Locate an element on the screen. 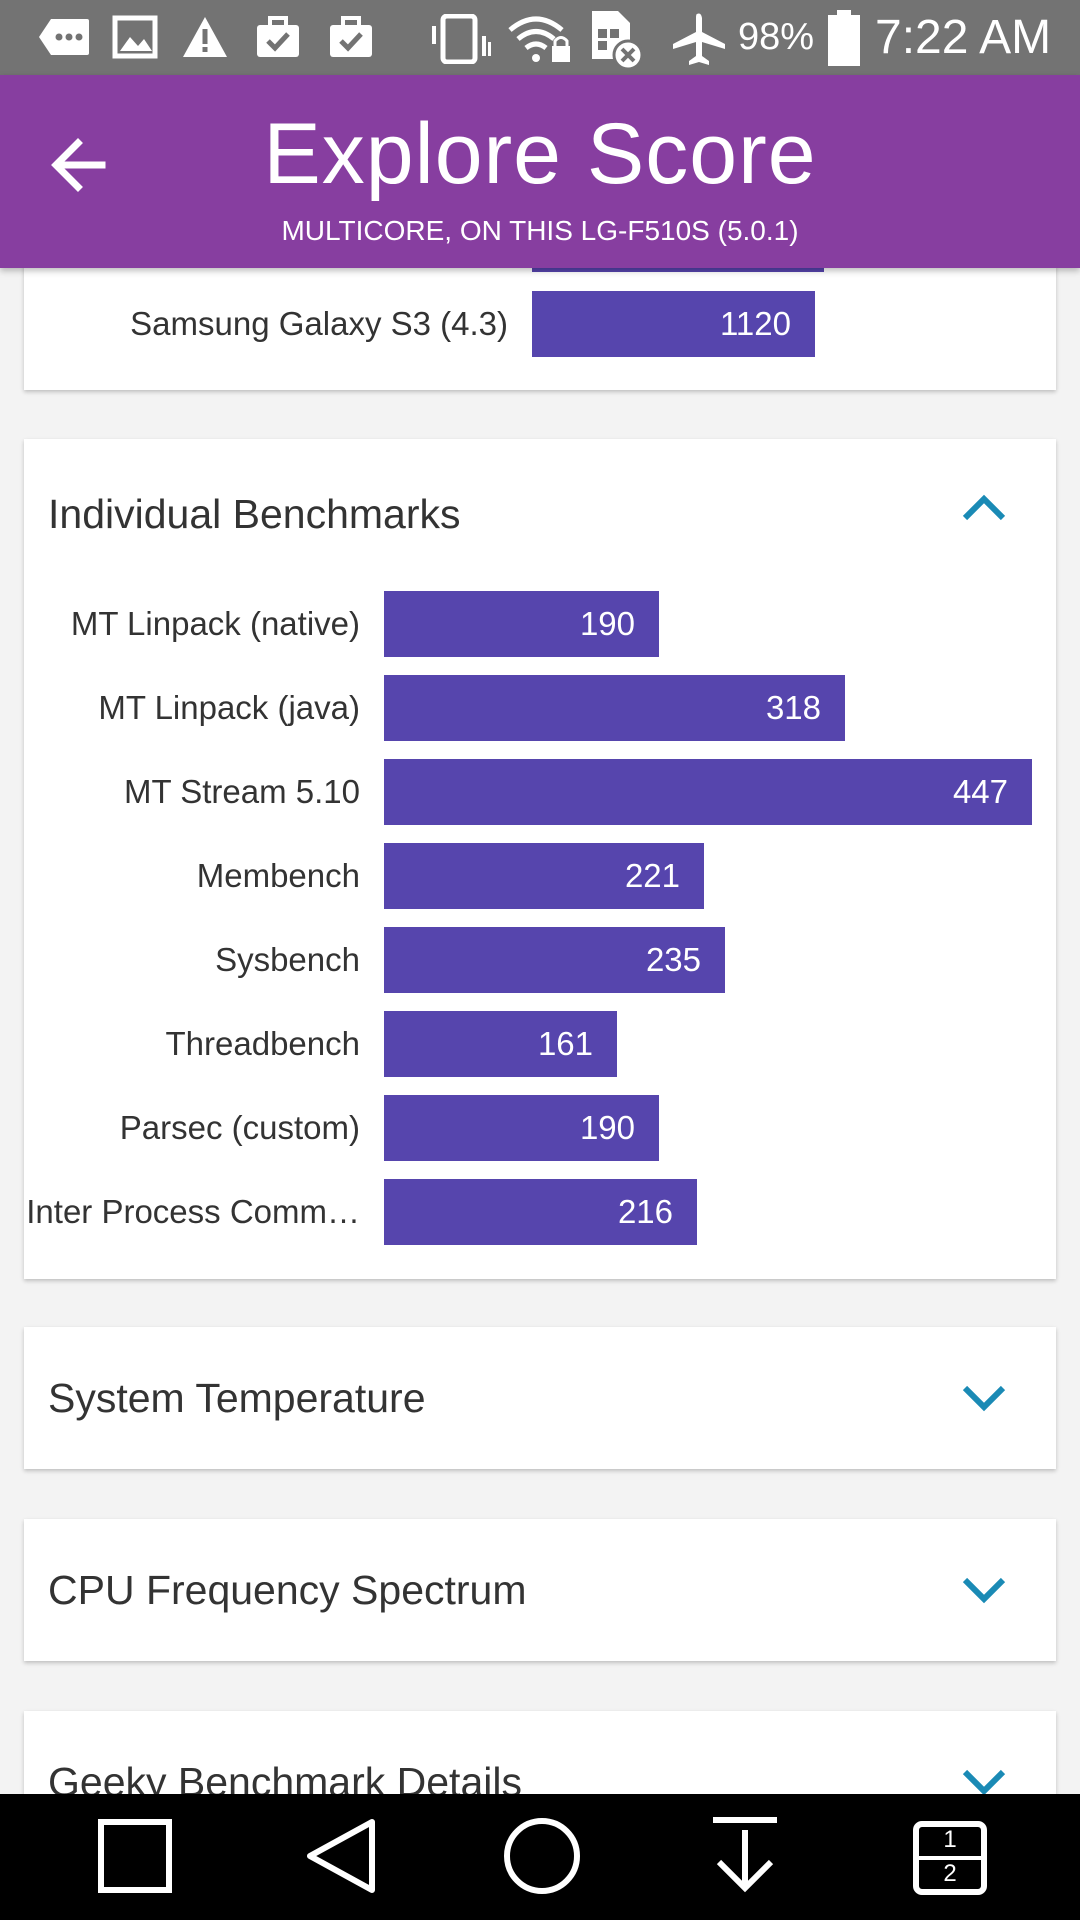 Image resolution: width=1080 pixels, height=1920 pixels. wifi-lock-icon is located at coordinates (539, 39).